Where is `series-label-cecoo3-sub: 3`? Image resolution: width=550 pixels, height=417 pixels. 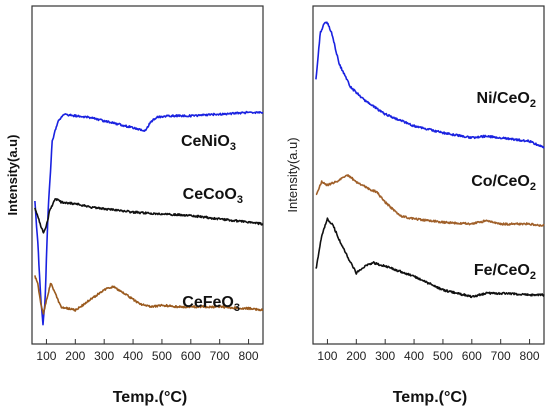 series-label-cecoo3-sub: 3 is located at coordinates (240, 200).